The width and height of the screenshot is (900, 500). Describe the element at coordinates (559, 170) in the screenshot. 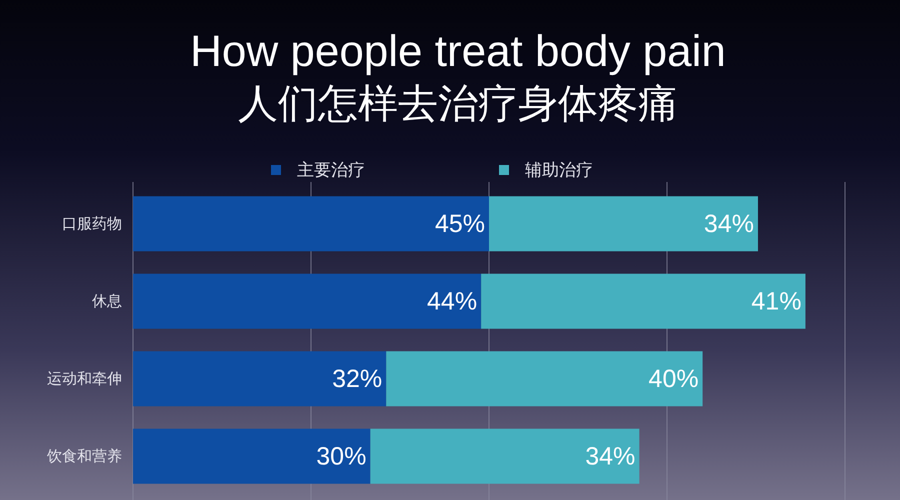

I see `legend-label: 辅助治疗` at that location.